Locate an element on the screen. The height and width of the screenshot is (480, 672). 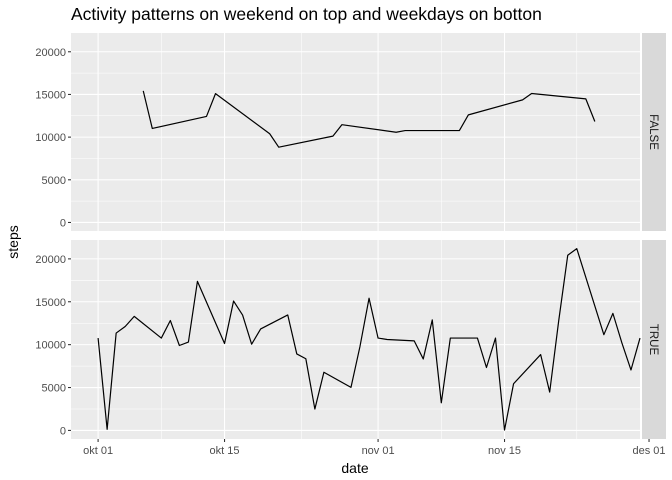
series-line is located at coordinates (369, 119).